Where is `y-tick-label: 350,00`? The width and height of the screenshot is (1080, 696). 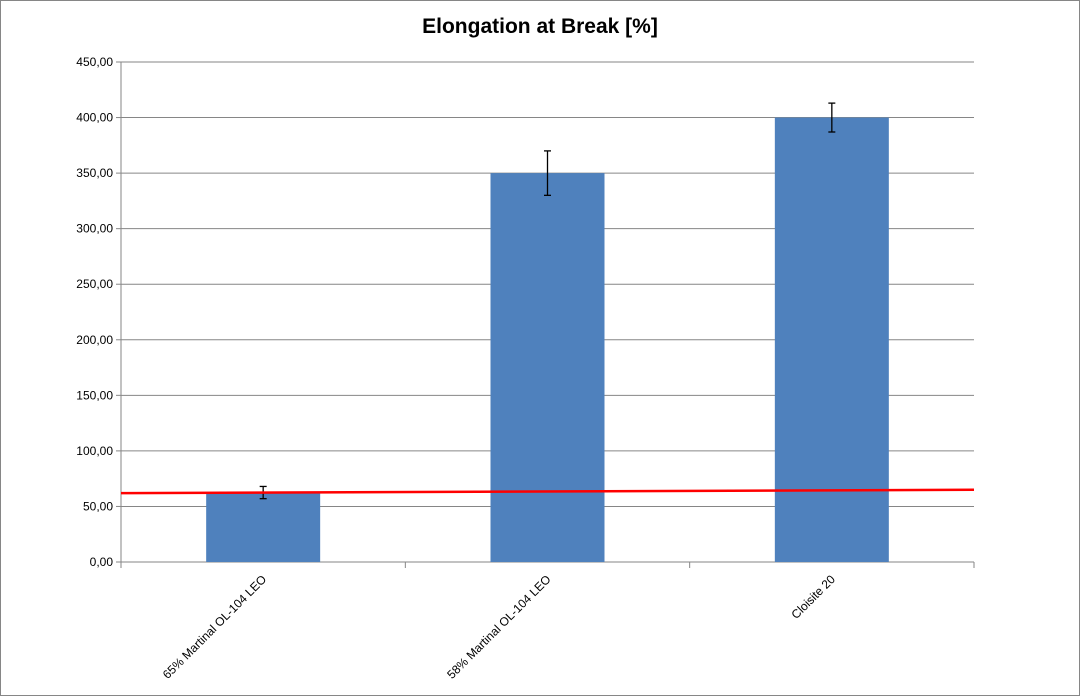
y-tick-label: 350,00 is located at coordinates (94, 173).